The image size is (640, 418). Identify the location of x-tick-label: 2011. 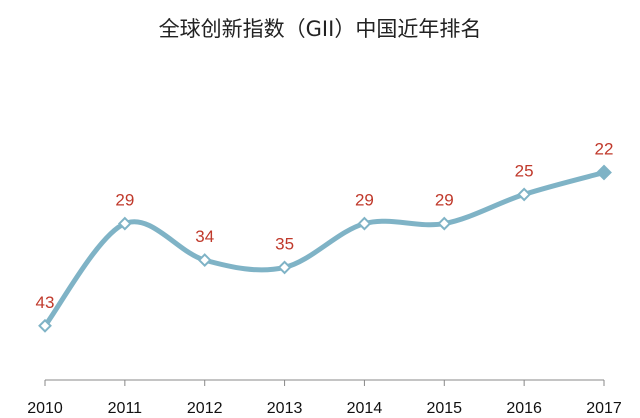
(125, 408).